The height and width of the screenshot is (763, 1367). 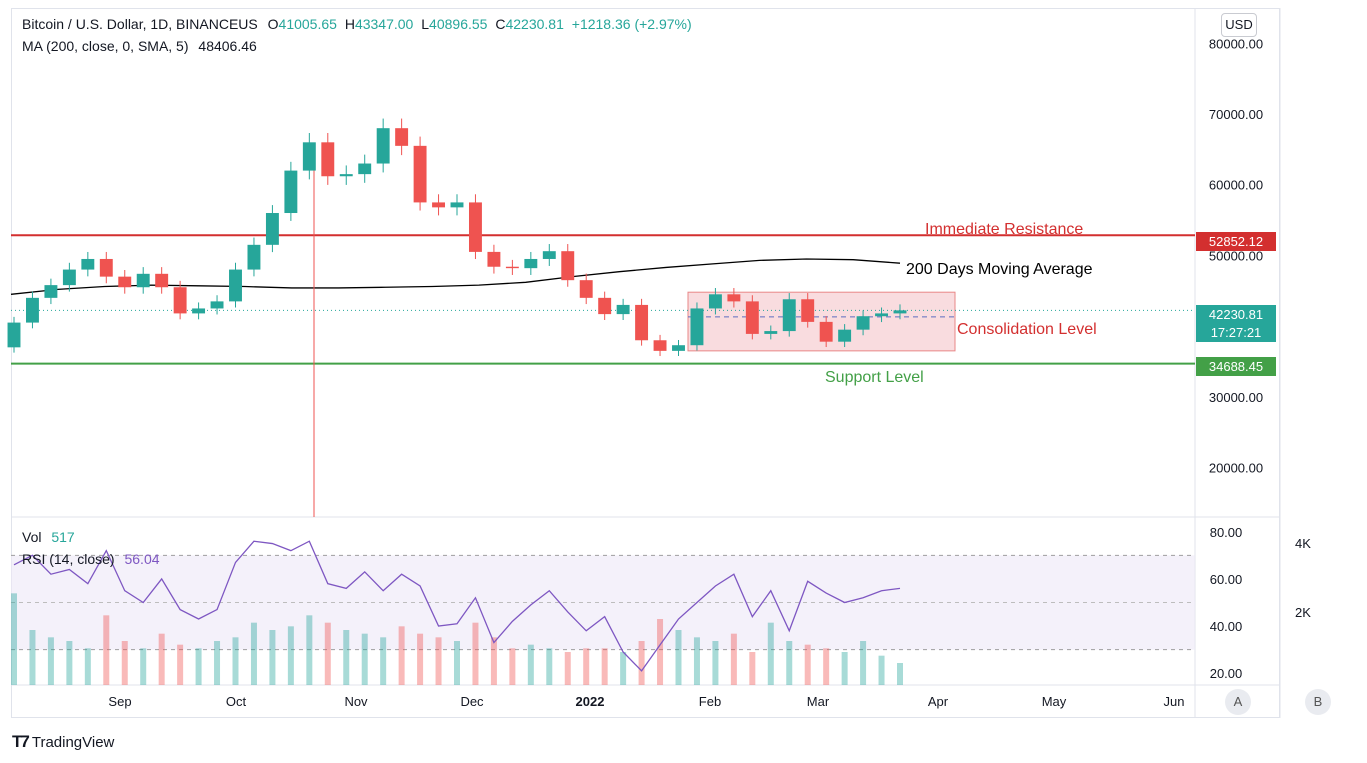 I want to click on open-value: 41005.65, so click(x=307, y=24).